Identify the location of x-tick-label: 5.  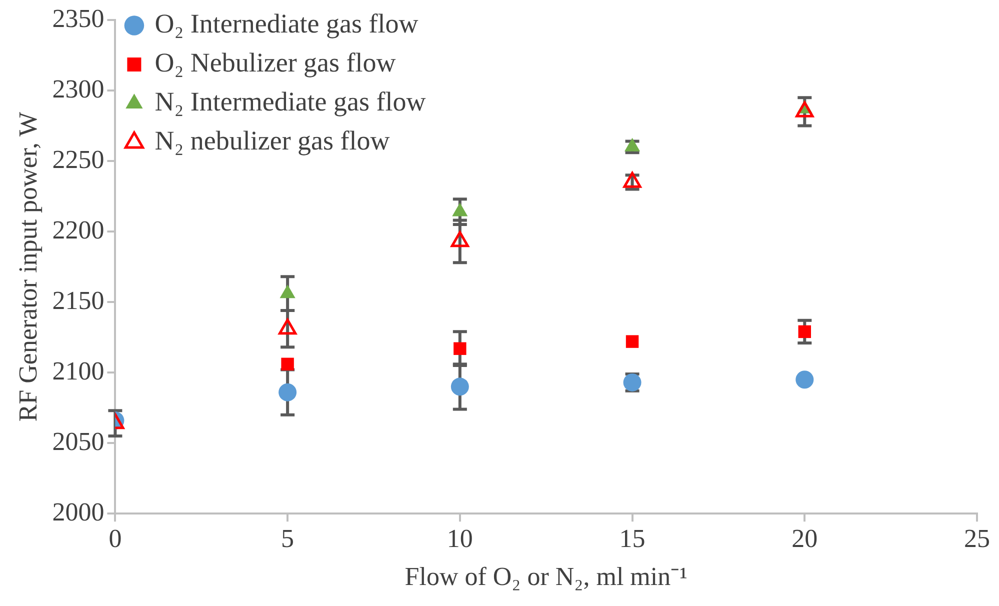
(287, 539).